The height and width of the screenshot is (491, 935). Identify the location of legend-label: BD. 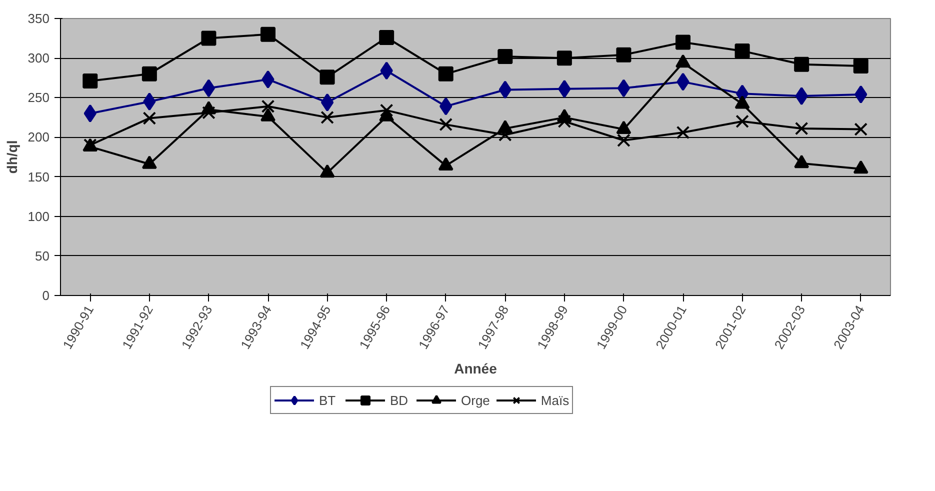
(400, 400).